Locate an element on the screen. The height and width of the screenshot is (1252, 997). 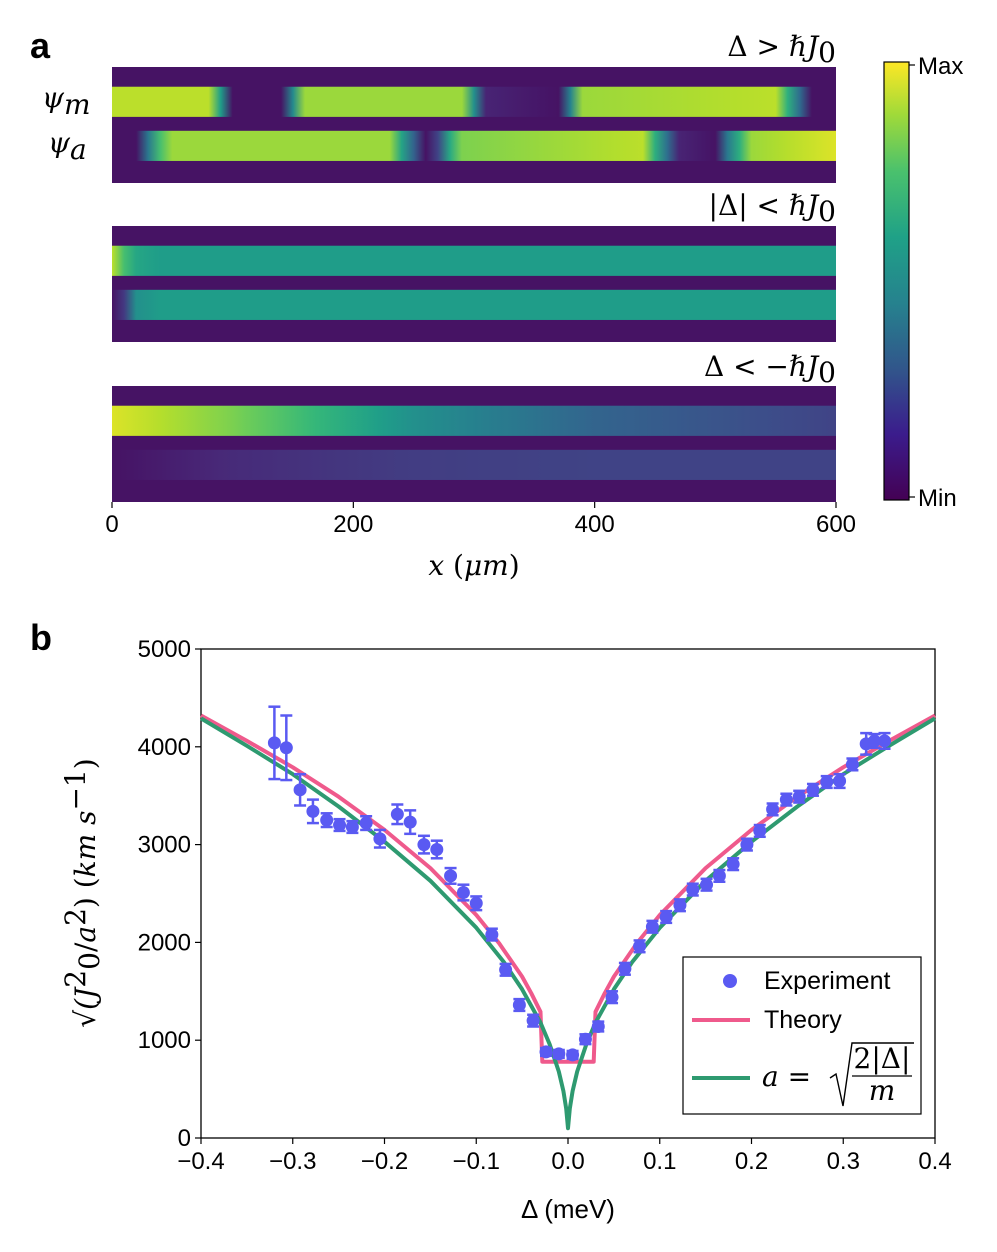
svg-text: Δ < −ℏJ0 is located at coordinates (770, 369).